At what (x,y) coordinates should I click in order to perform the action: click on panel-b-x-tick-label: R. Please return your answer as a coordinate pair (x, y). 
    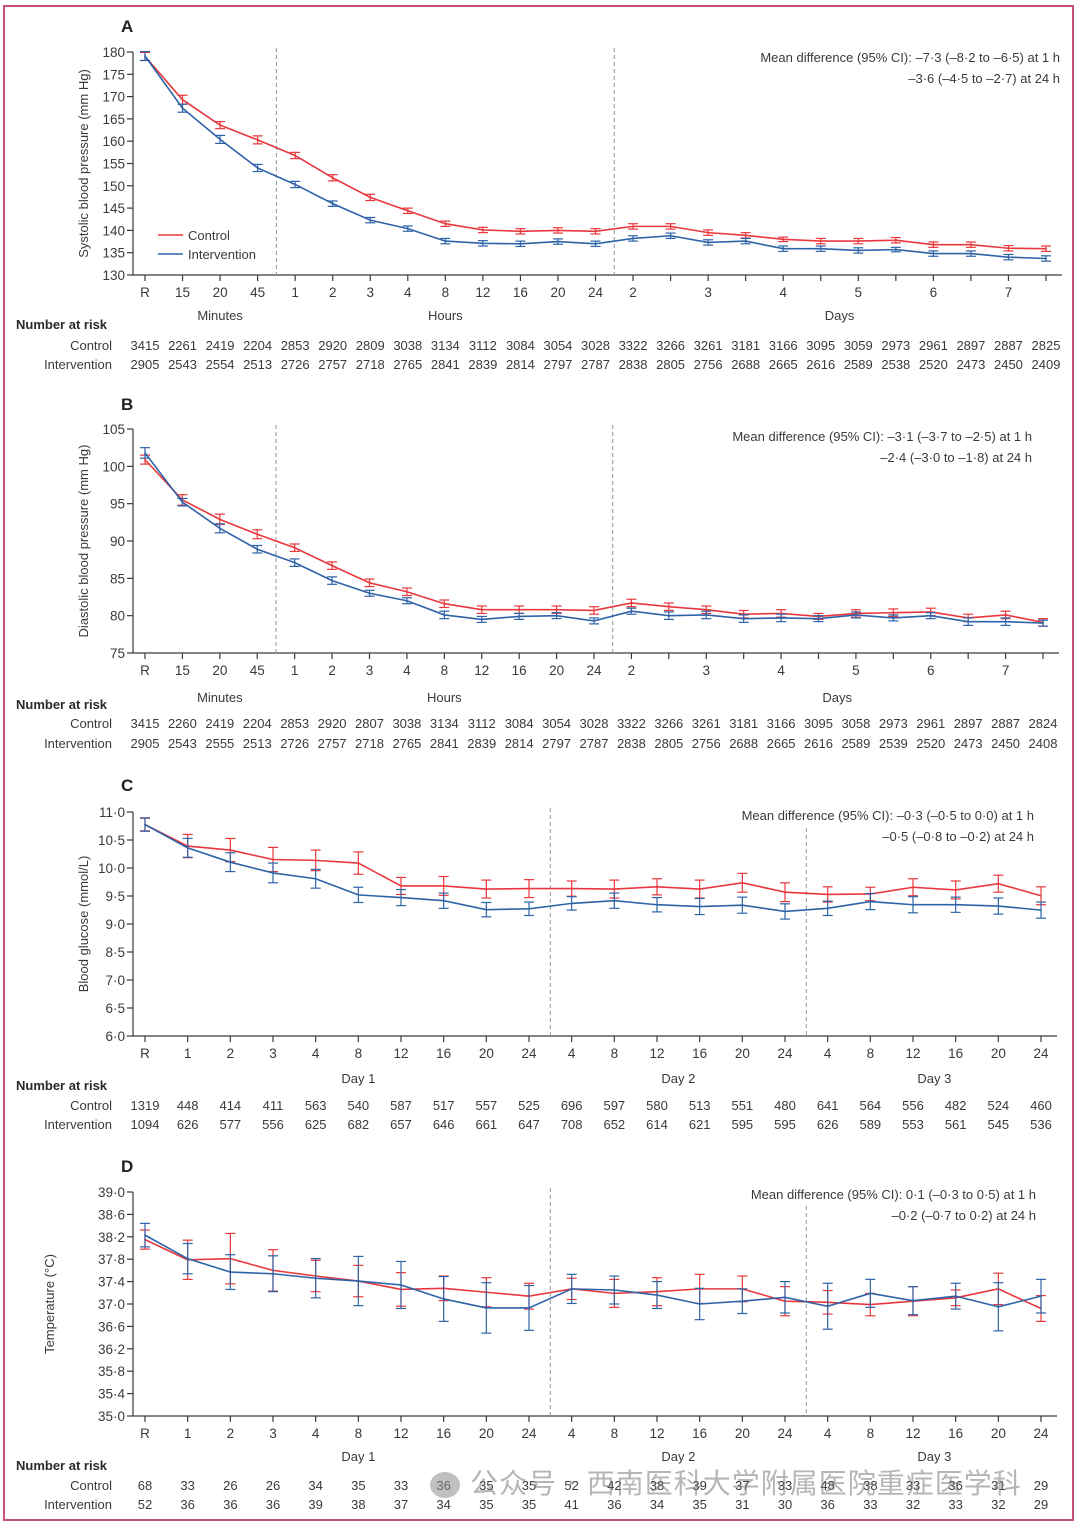
    Looking at the image, I should click on (145, 670).